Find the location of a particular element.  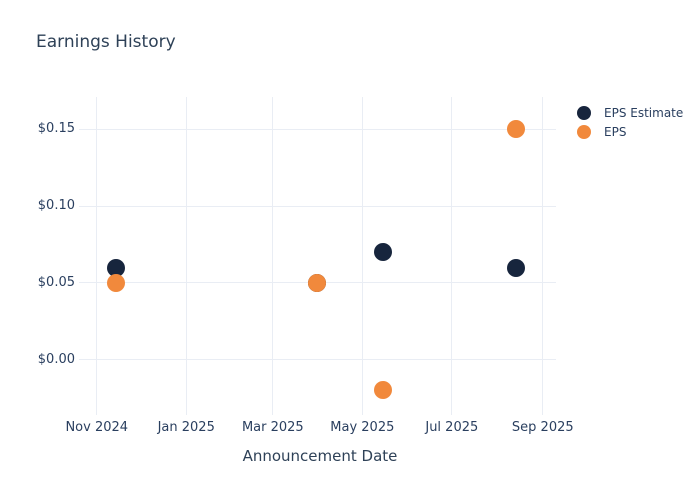

legend-item-eps: EPS is located at coordinates (626, 131).